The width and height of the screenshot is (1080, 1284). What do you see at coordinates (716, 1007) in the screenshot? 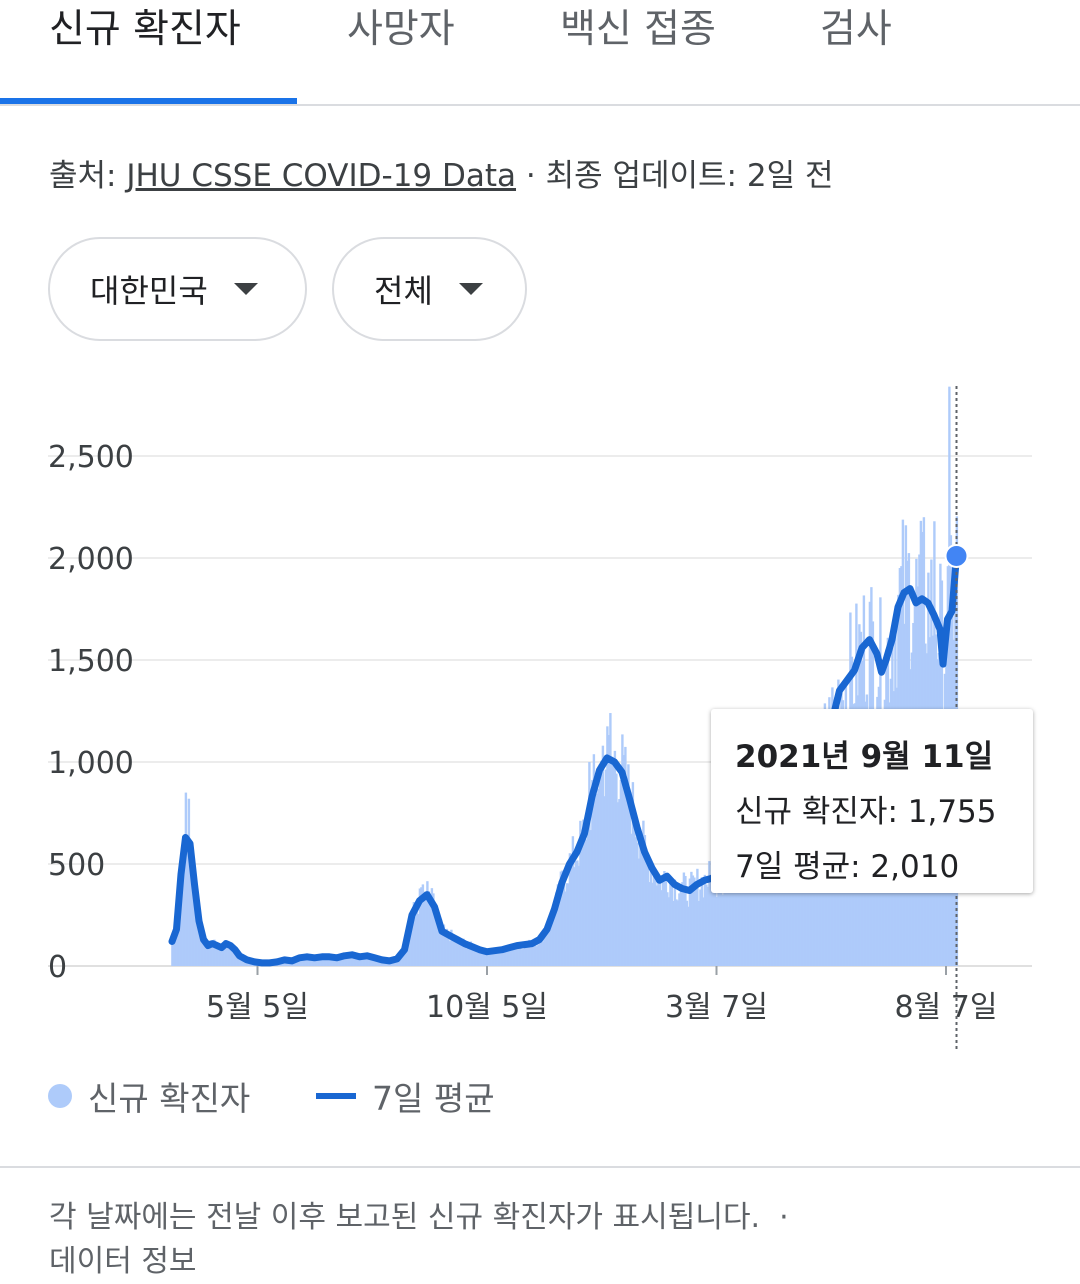
I see `x-tick-label: 3월 7일` at bounding box center [716, 1007].